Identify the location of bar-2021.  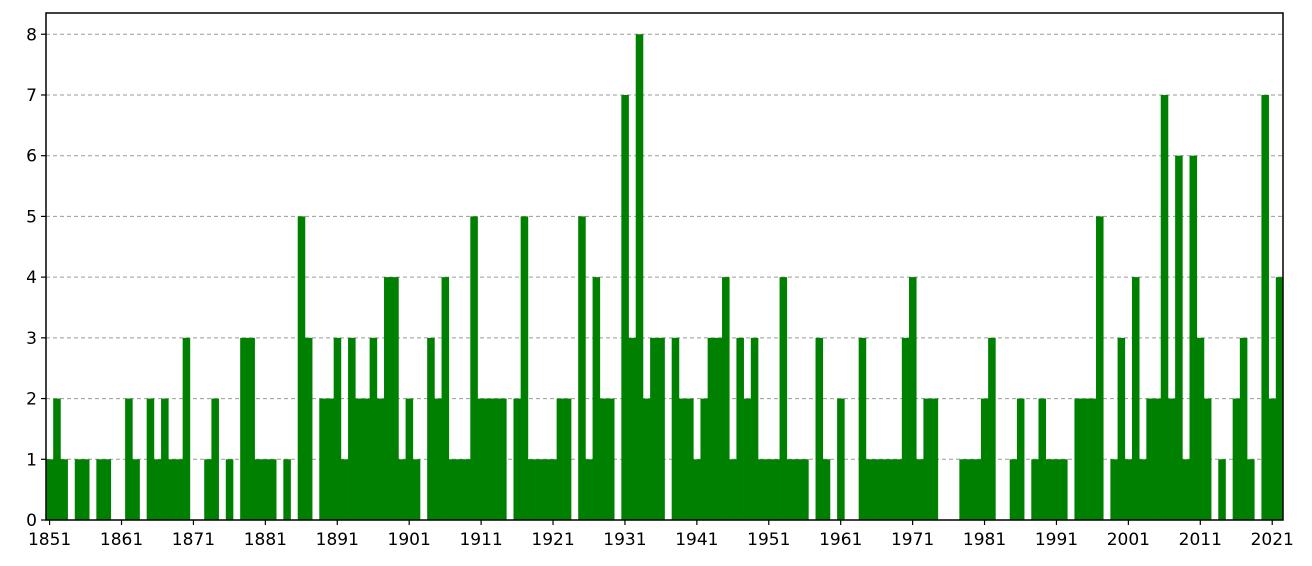
(1272, 459).